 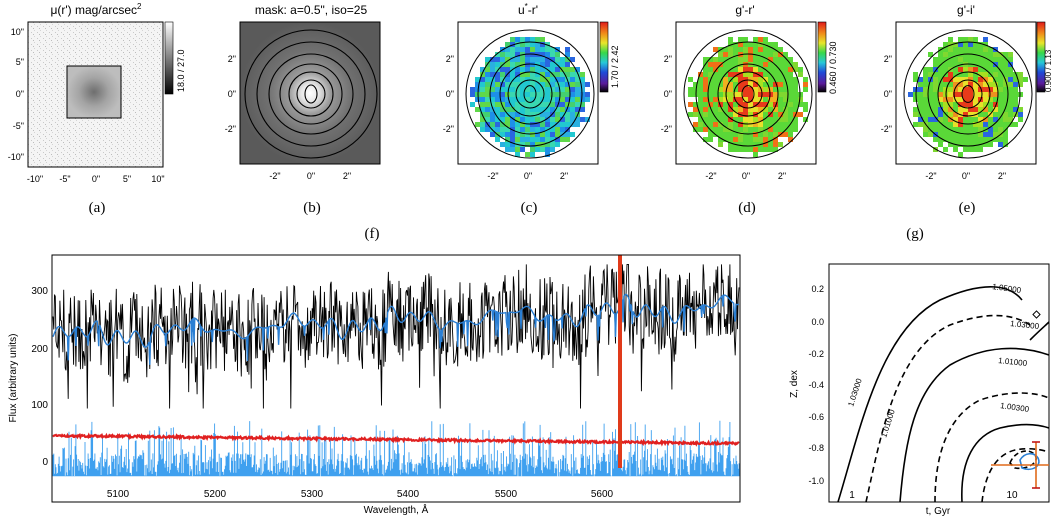 I want to click on panel-a-colorbar-label: 18.0 / 27.0, so click(x=181, y=70).